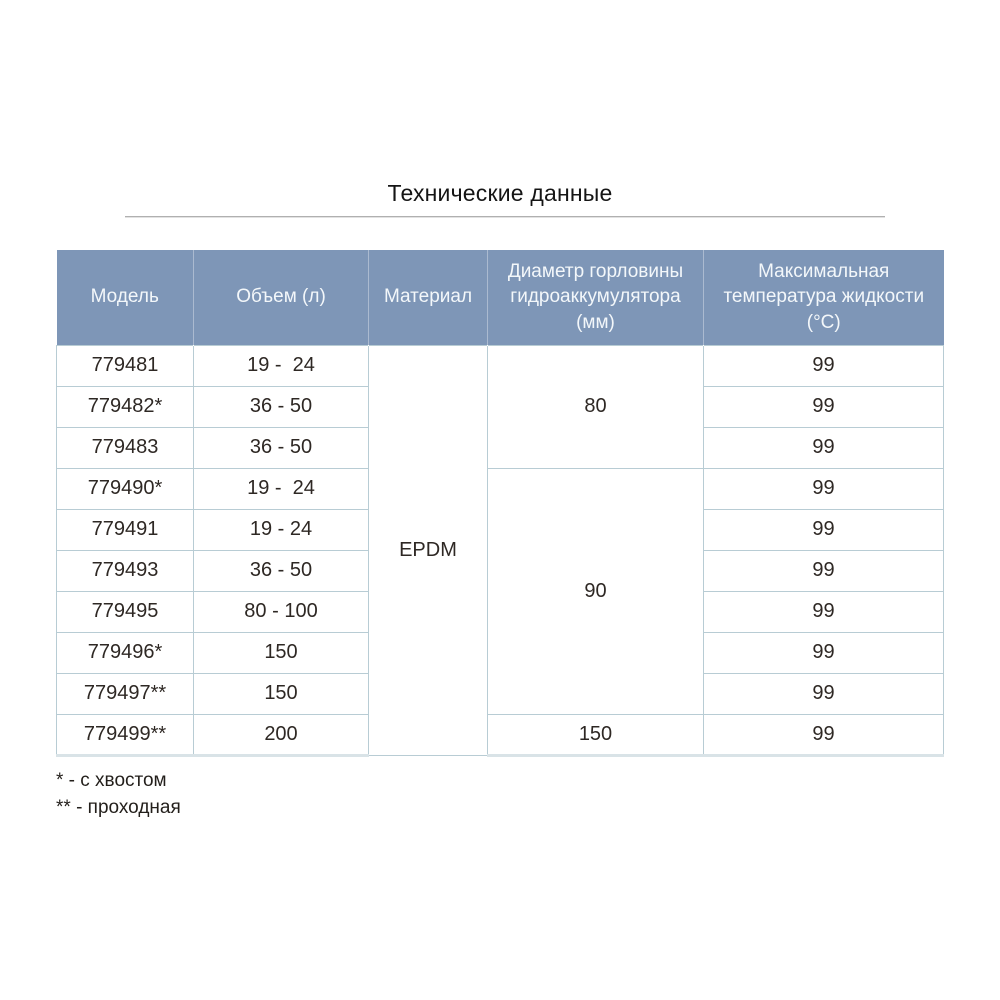 The image size is (1000, 1000). Describe the element at coordinates (500, 529) in the screenshot. I see `table-row: 779491 19 - 24 99` at that location.